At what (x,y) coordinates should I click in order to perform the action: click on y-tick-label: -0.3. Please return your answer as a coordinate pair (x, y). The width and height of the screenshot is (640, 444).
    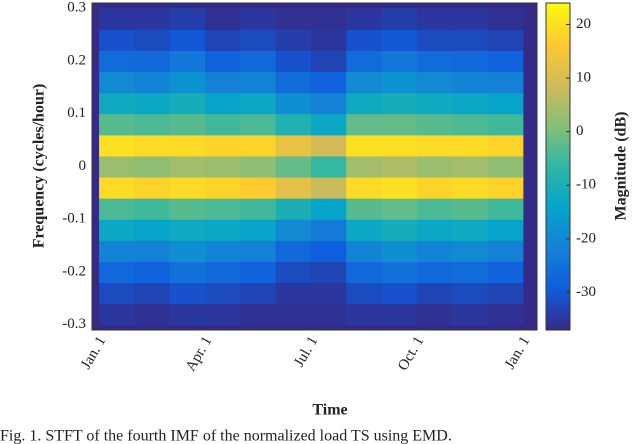
    Looking at the image, I should click on (74, 324).